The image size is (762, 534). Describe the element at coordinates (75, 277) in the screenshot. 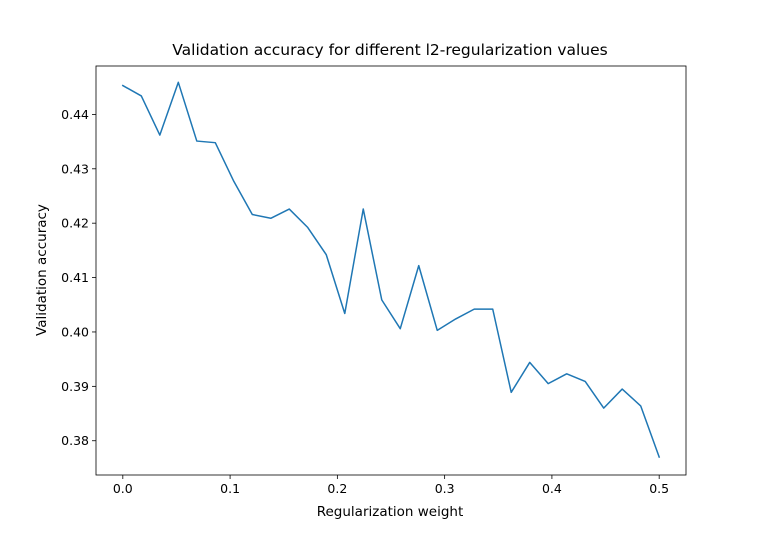

I see `y-tick-label: 0.41` at that location.